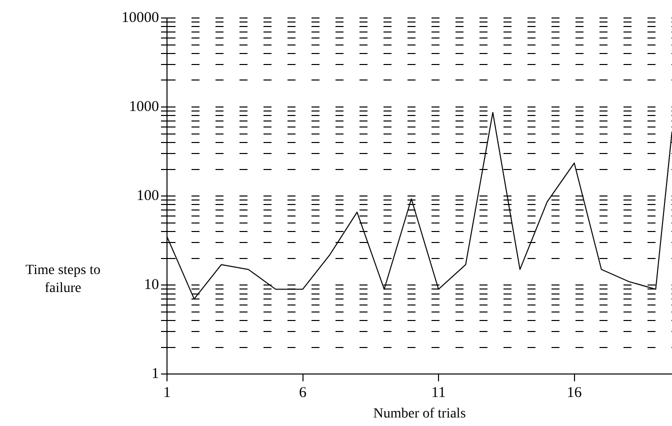 The width and height of the screenshot is (672, 426). What do you see at coordinates (155, 374) in the screenshot?
I see `y-tick-label: 1` at bounding box center [155, 374].